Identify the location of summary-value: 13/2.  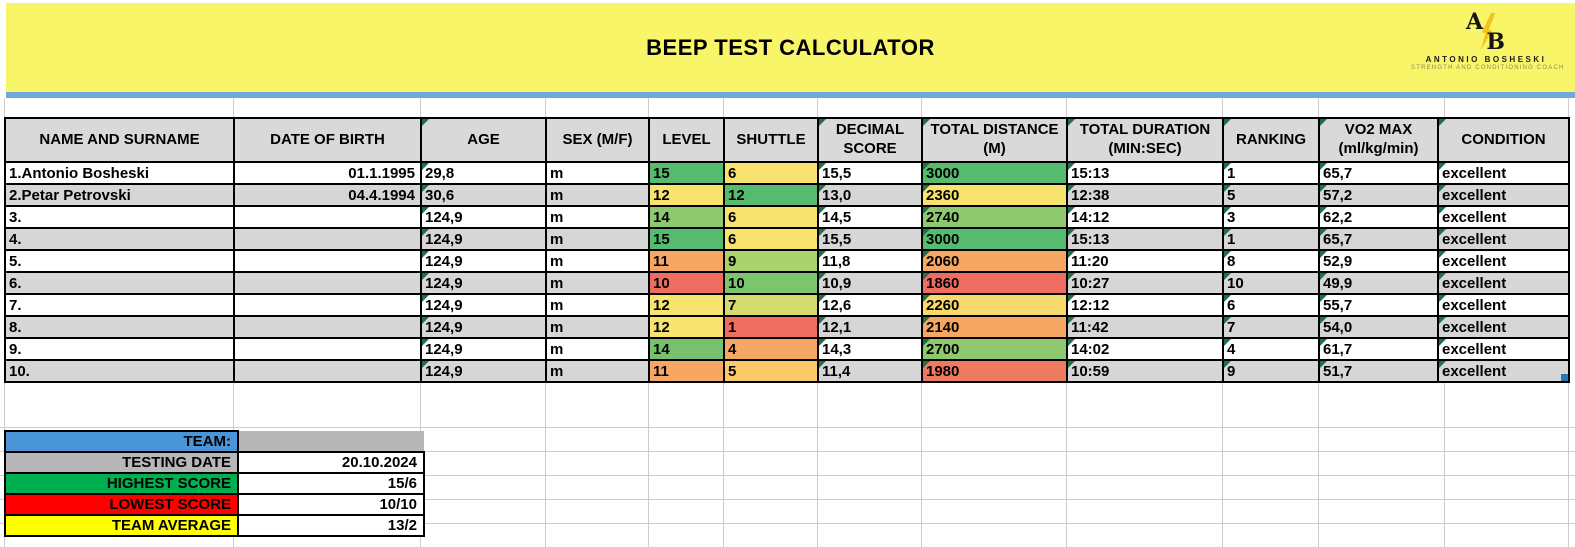
(331, 525).